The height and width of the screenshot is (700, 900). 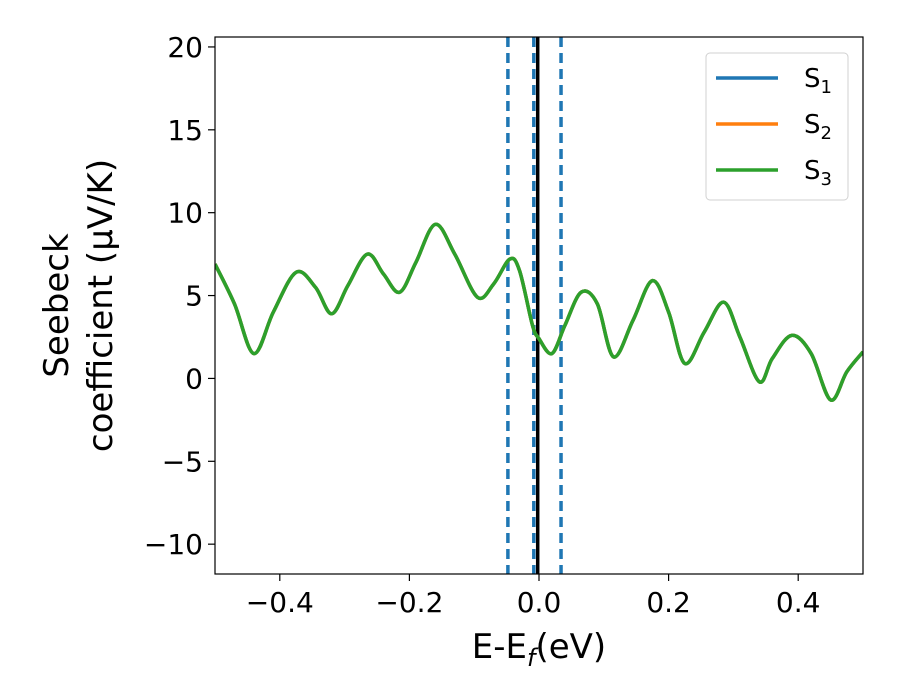 I want to click on legend-label-s1: S1, so click(x=818, y=81).